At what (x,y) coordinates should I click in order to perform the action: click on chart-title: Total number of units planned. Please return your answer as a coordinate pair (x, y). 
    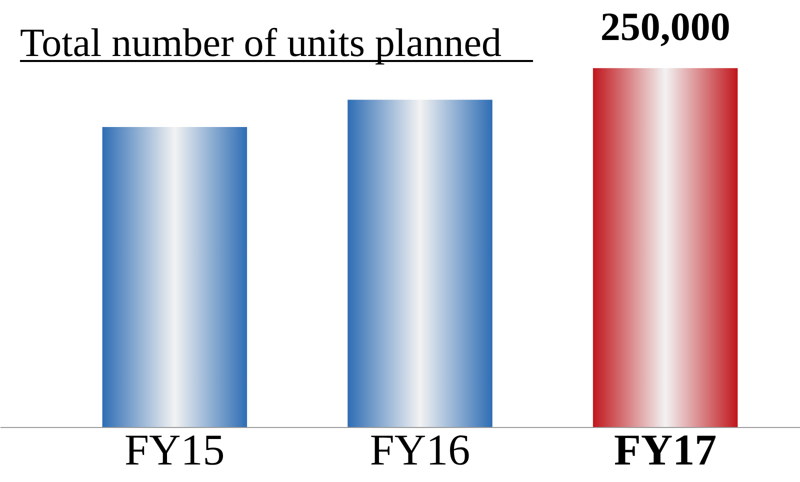
    Looking at the image, I should click on (261, 42).